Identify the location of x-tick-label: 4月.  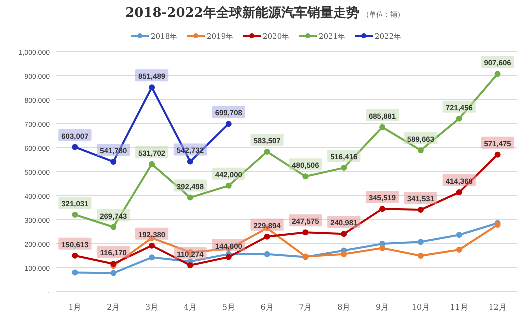
(191, 307).